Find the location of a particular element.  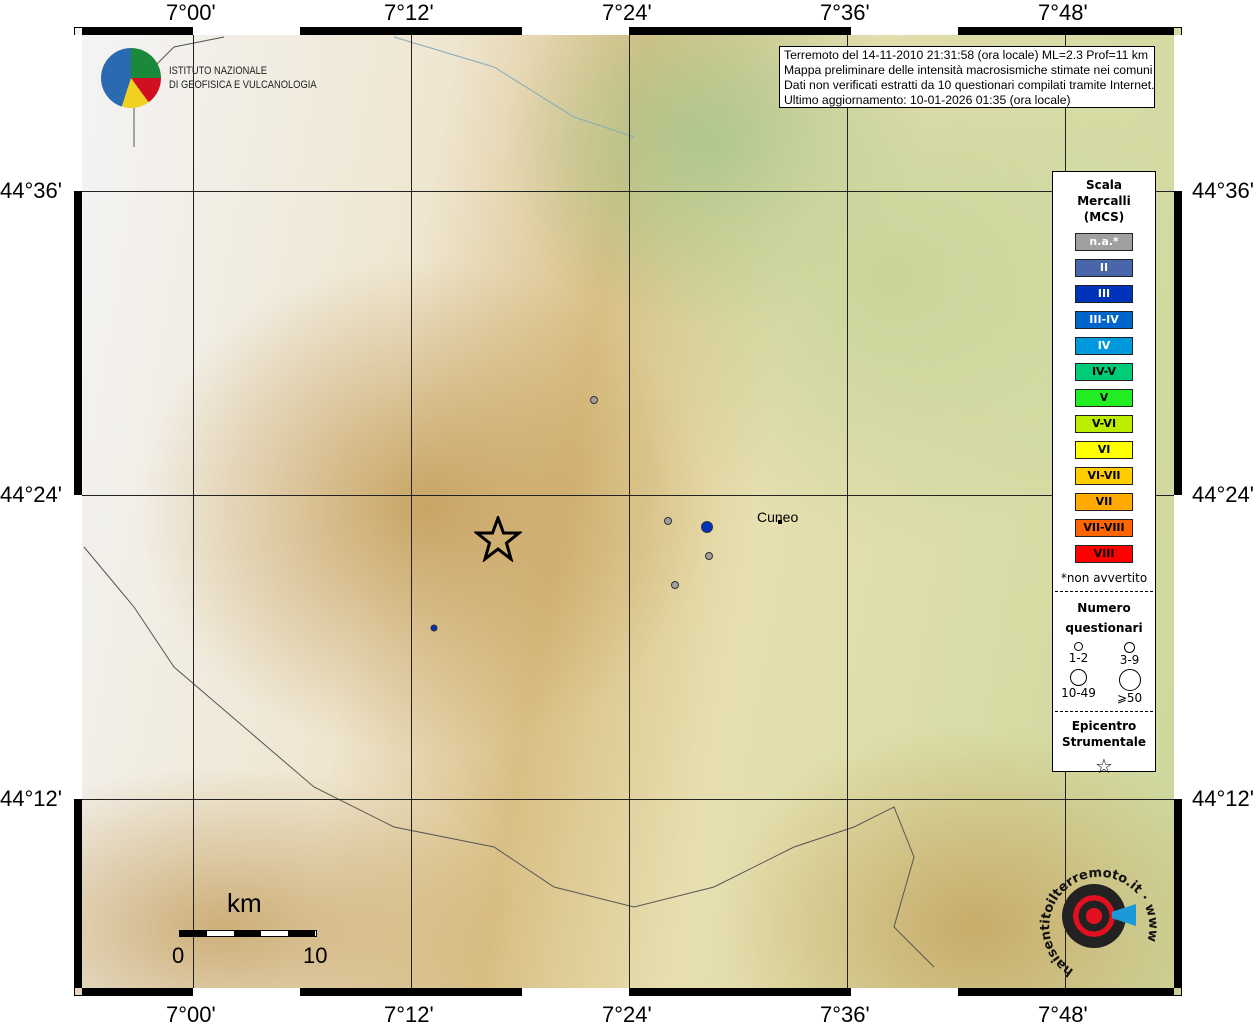

intensity-swatch: III-IV is located at coordinates (1104, 320).